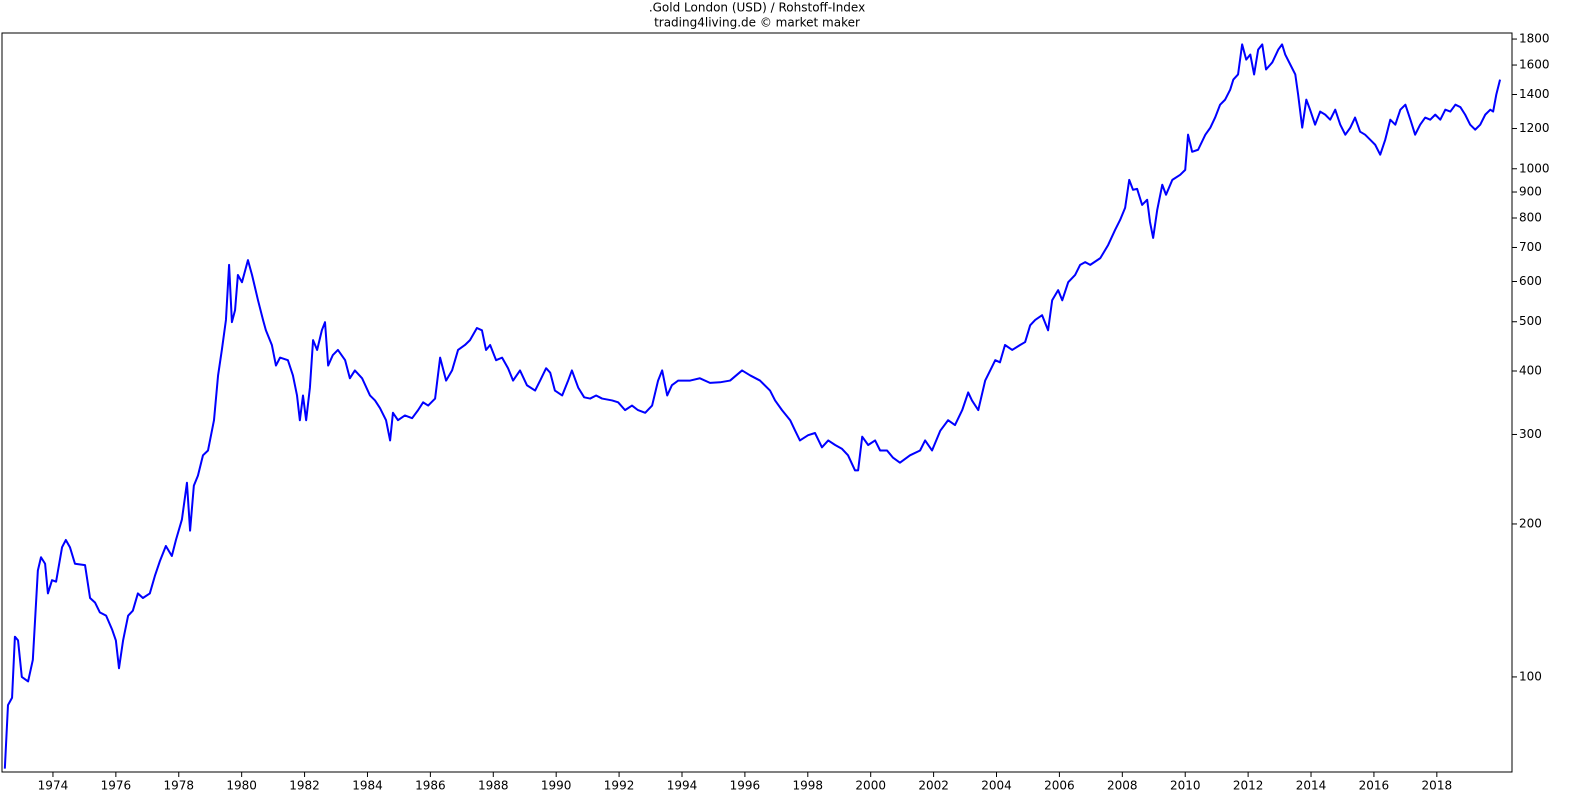  What do you see at coordinates (1534, 168) in the screenshot?
I see `y-tick-label: 1000` at bounding box center [1534, 168].